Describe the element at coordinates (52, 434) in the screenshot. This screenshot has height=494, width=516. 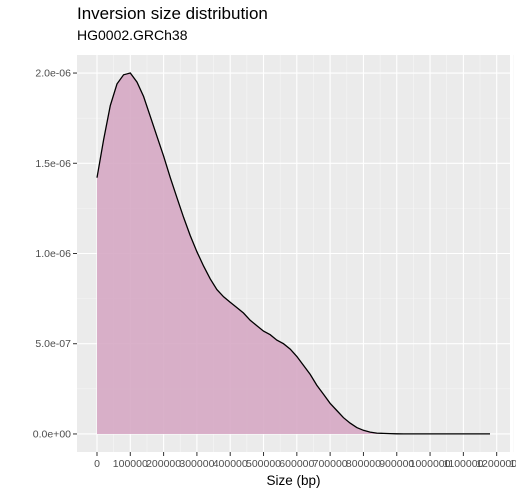
I see `y-tick-label: 0.0e+00` at that location.